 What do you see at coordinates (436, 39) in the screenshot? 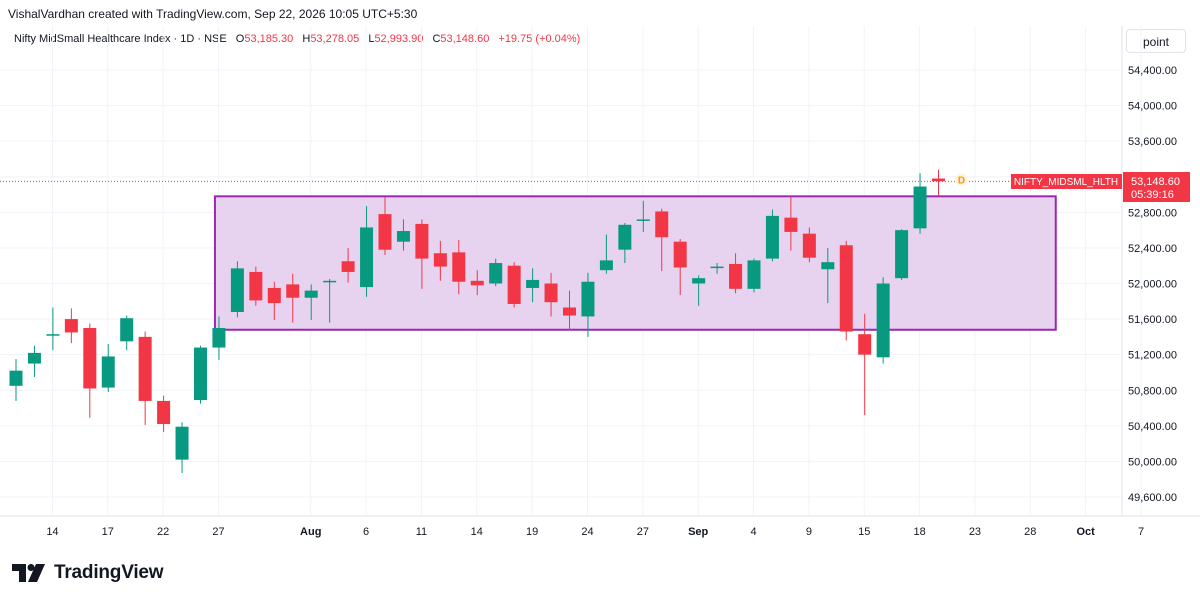
I see `legend-close-label: C` at bounding box center [436, 39].